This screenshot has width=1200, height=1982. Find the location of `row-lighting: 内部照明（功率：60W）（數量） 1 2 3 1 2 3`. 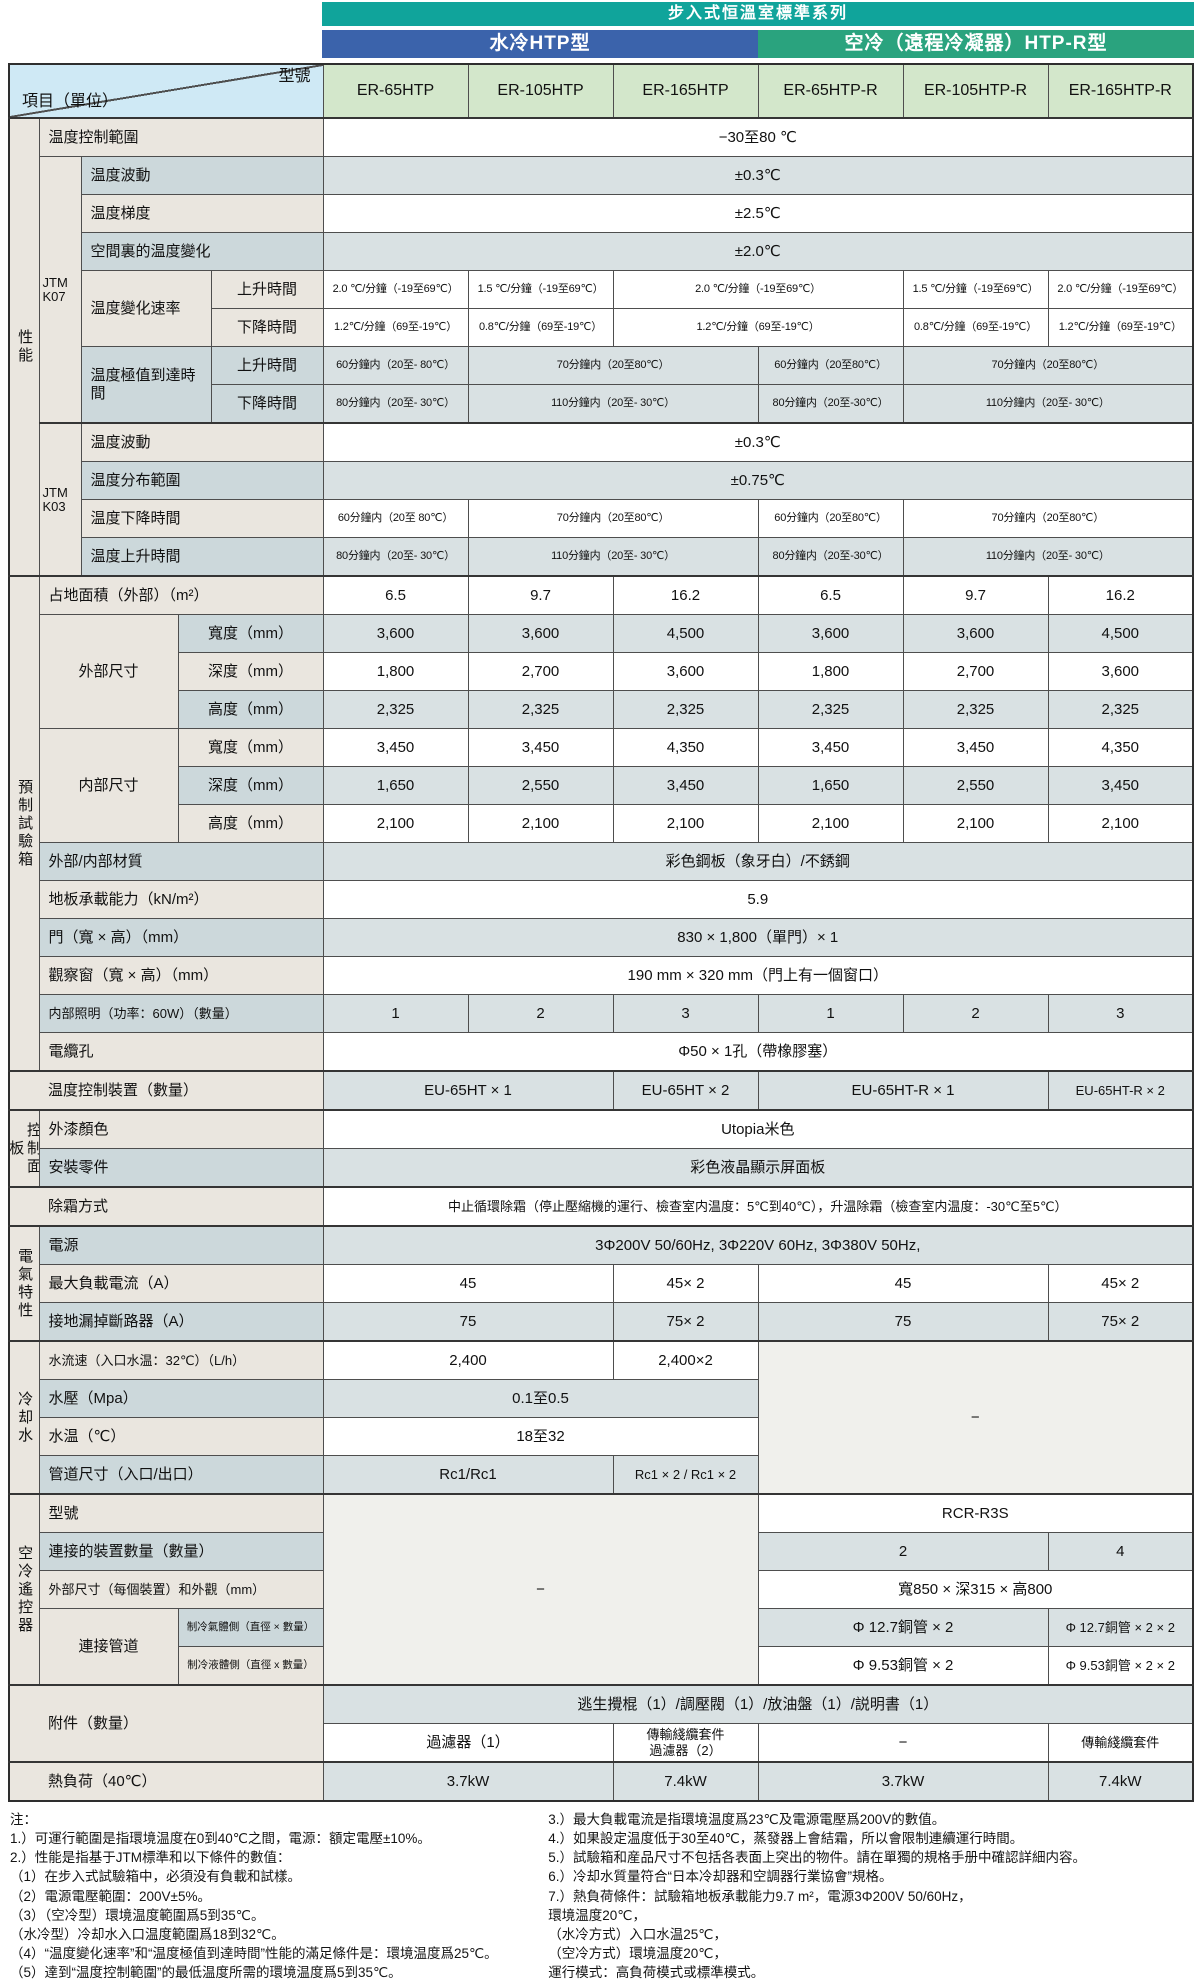

row-lighting: 内部照明（功率：60W）（數量） 1 2 3 1 2 3 is located at coordinates (601, 1013).